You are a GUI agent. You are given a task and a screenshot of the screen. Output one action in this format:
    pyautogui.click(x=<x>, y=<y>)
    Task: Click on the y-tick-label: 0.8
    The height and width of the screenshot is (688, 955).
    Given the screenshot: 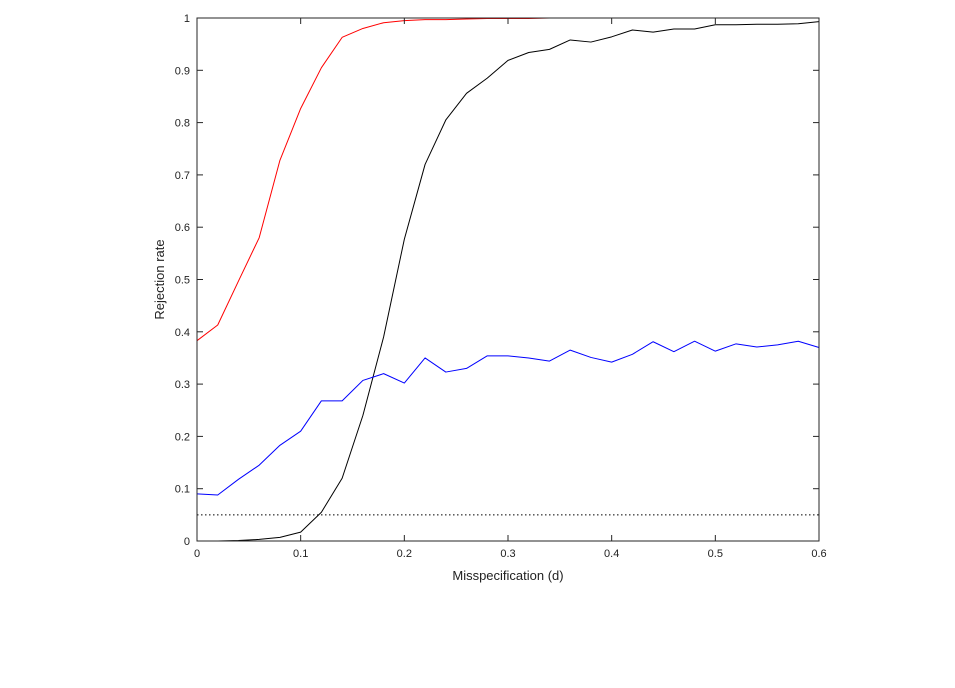 What is the action you would take?
    pyautogui.click(x=182, y=124)
    